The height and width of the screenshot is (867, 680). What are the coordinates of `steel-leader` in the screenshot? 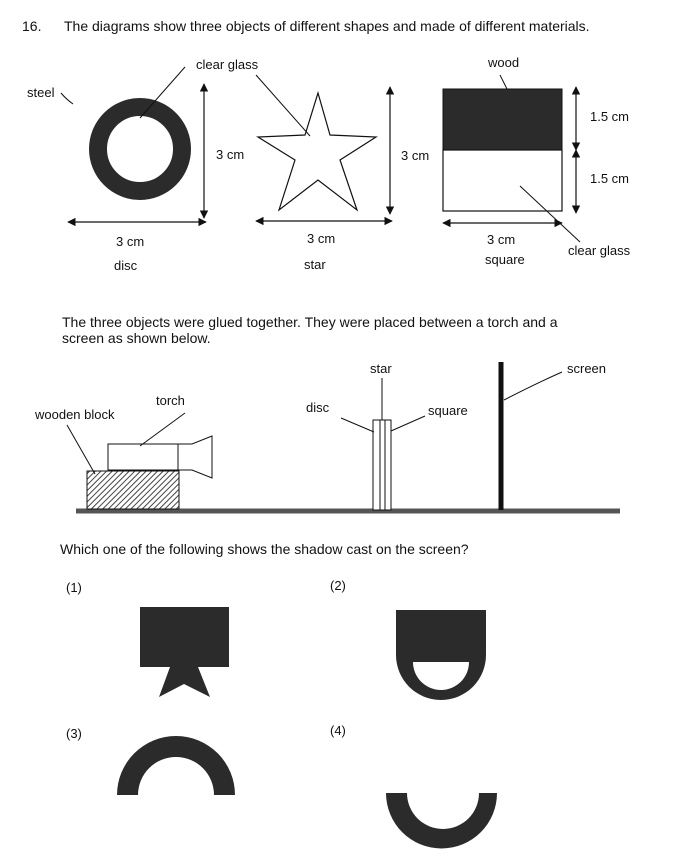 It's located at (67, 98).